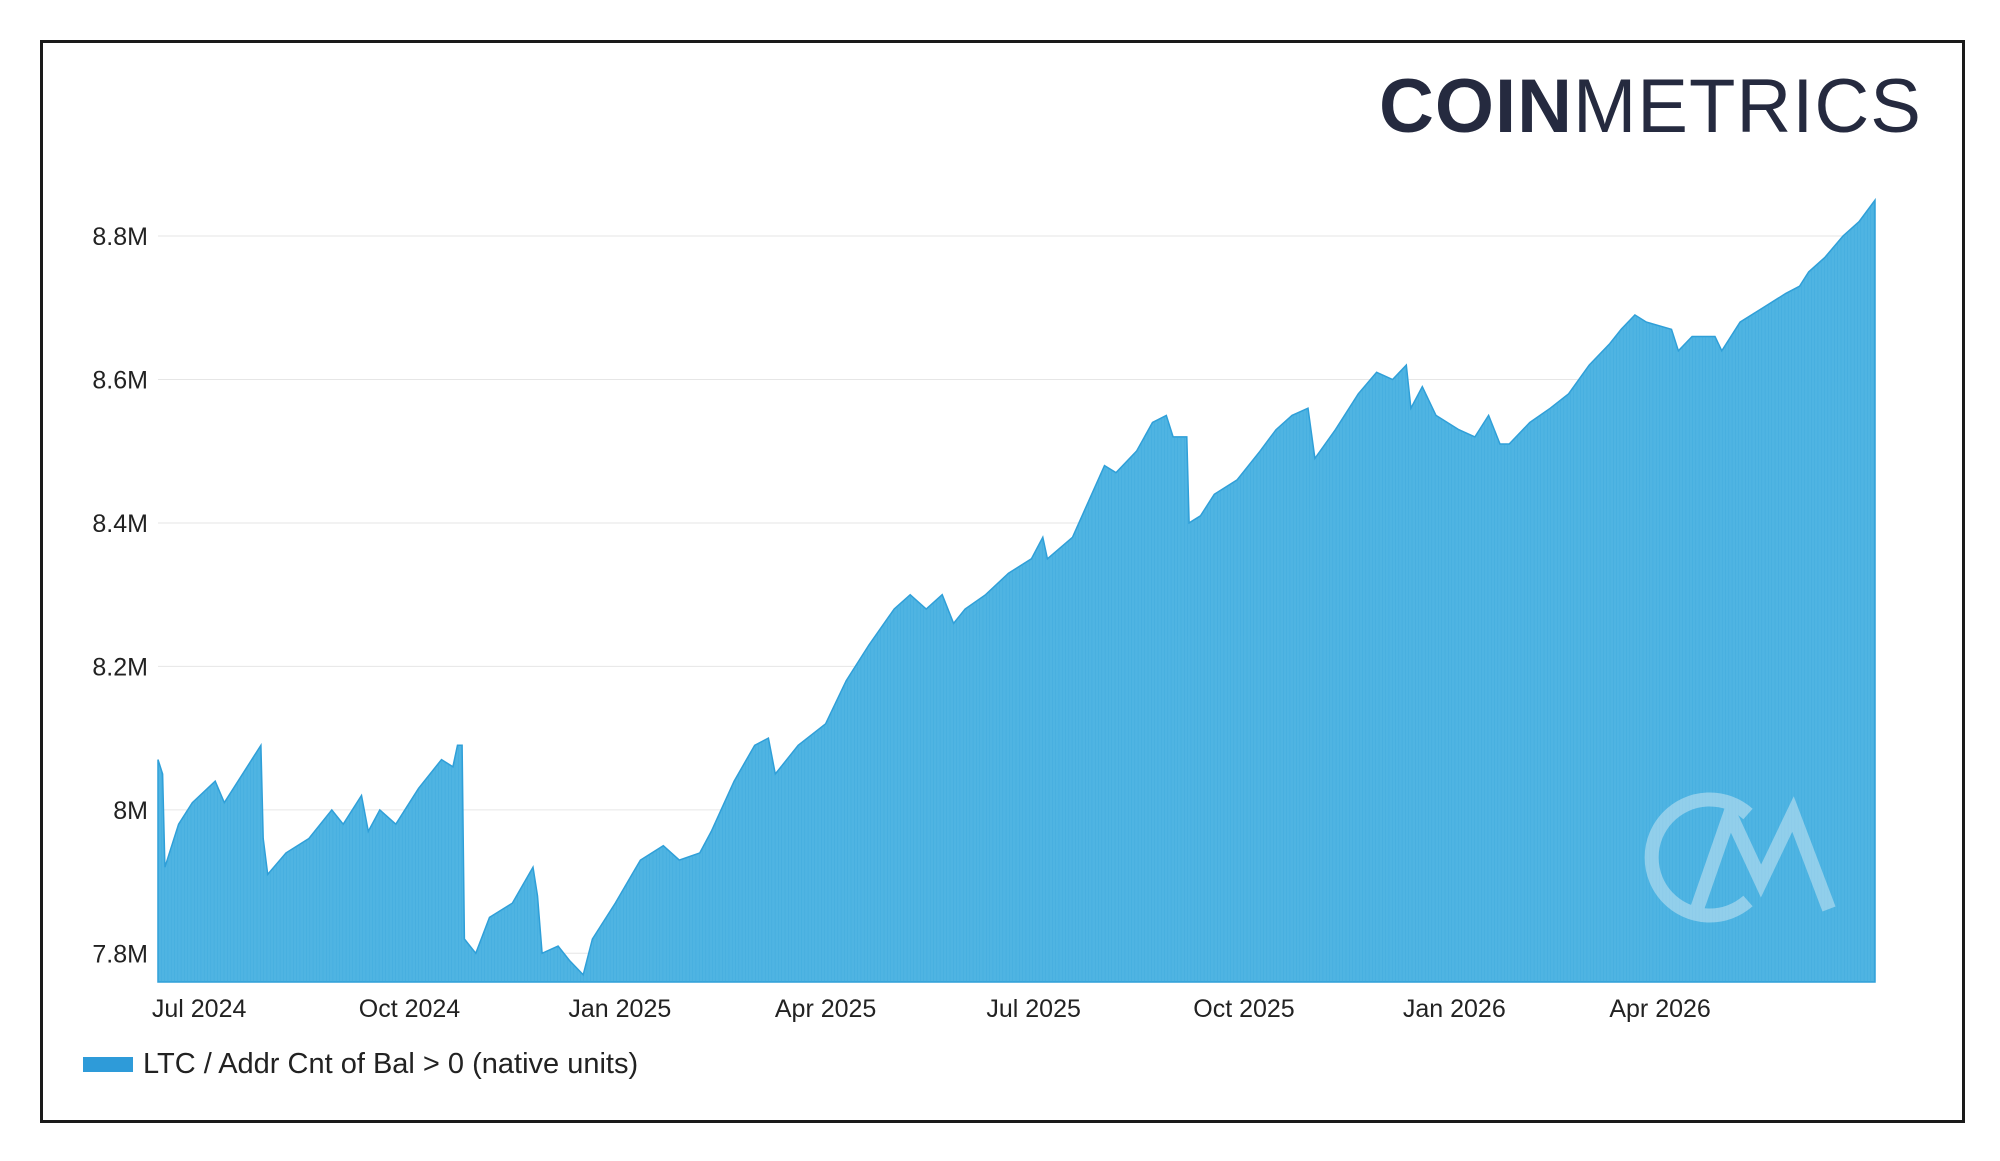  Describe the element at coordinates (199, 1009) in the screenshot. I see `x-tick-label: Jul 2024` at that location.